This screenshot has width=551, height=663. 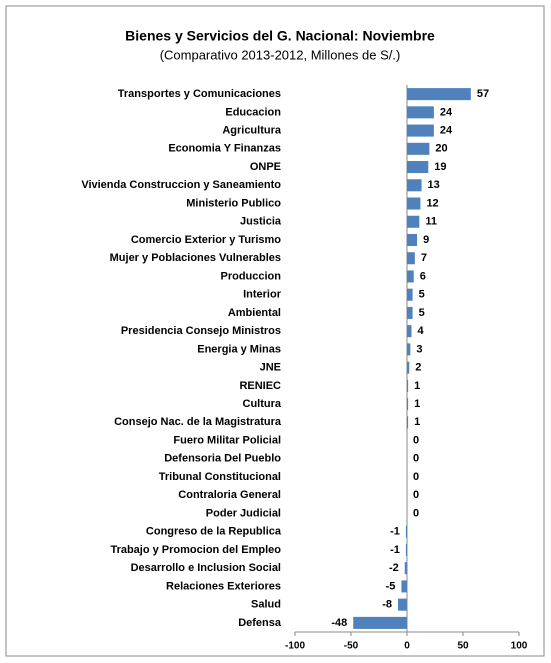 What do you see at coordinates (220, 477) in the screenshot?
I see `category-label: Tribunal Constitucional` at bounding box center [220, 477].